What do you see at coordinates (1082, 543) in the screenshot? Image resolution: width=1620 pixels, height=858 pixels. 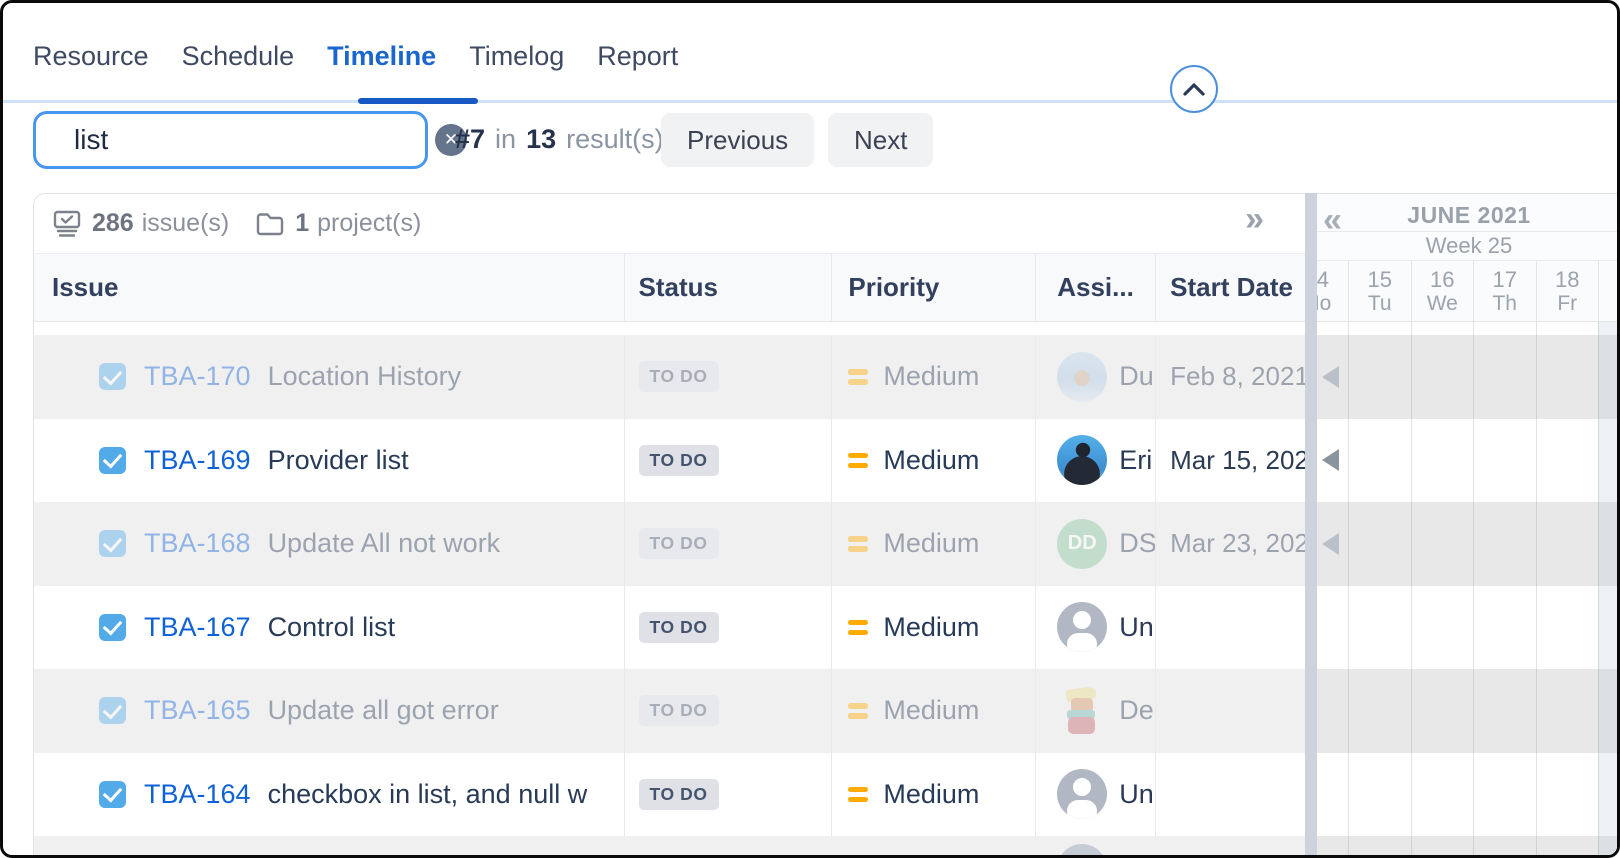 I see `avatar-initials: DD` at bounding box center [1082, 543].